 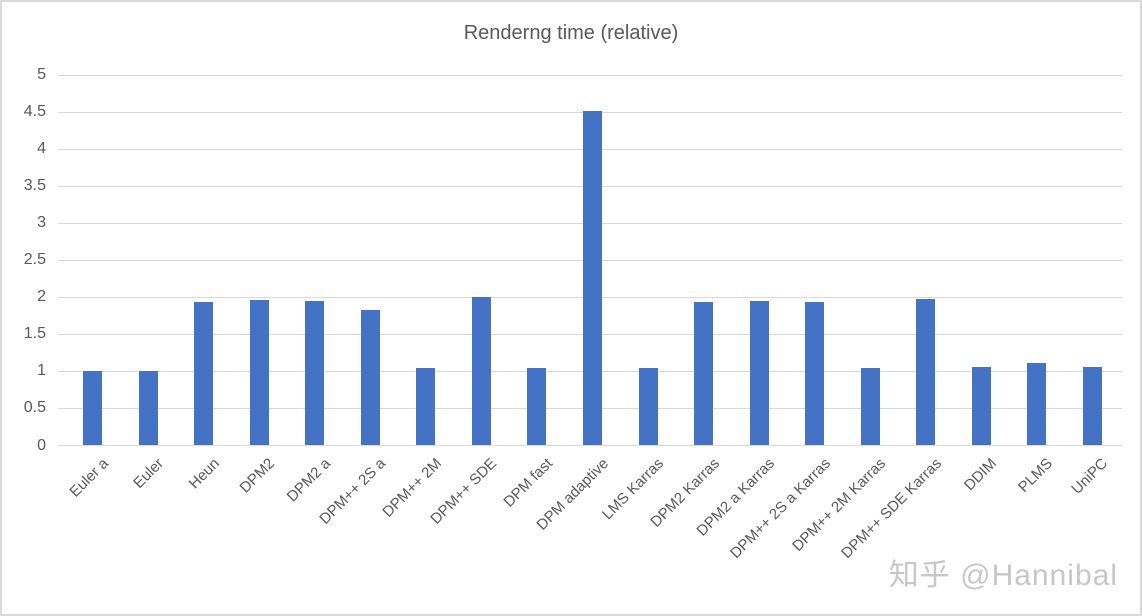 What do you see at coordinates (481, 371) in the screenshot?
I see `bar-dpm-sde` at bounding box center [481, 371].